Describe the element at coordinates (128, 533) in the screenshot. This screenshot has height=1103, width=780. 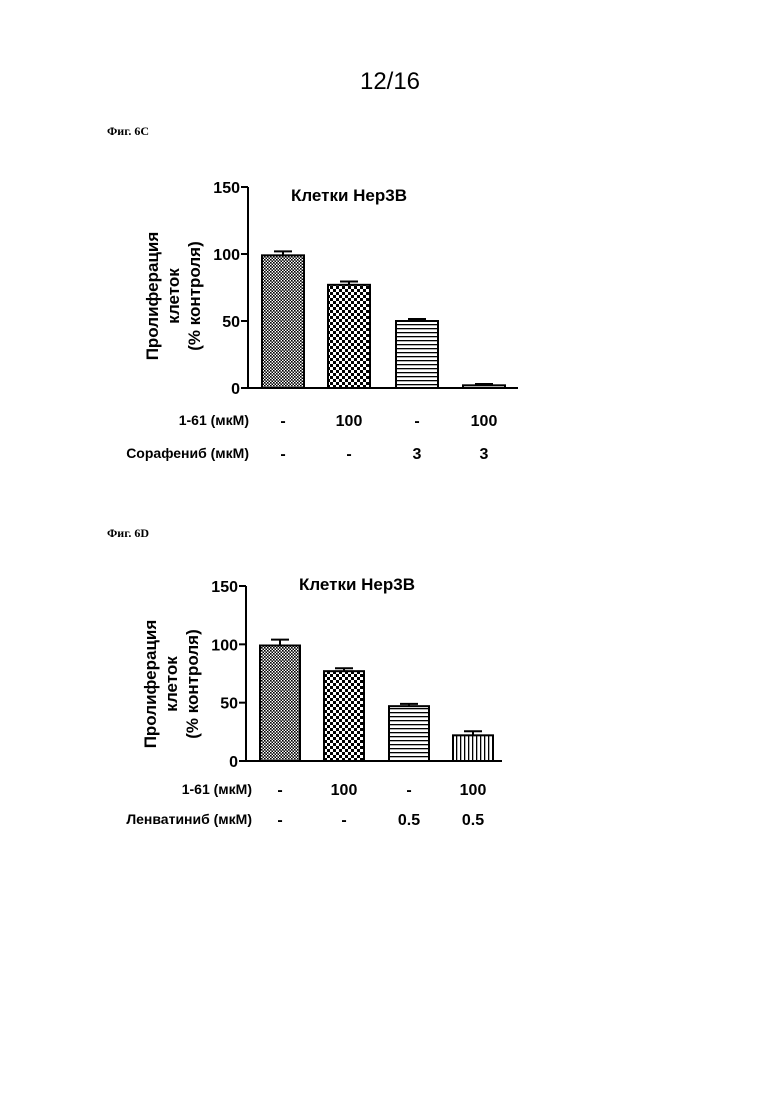
I see `figure-label-6d: Фиг. 6D` at that location.